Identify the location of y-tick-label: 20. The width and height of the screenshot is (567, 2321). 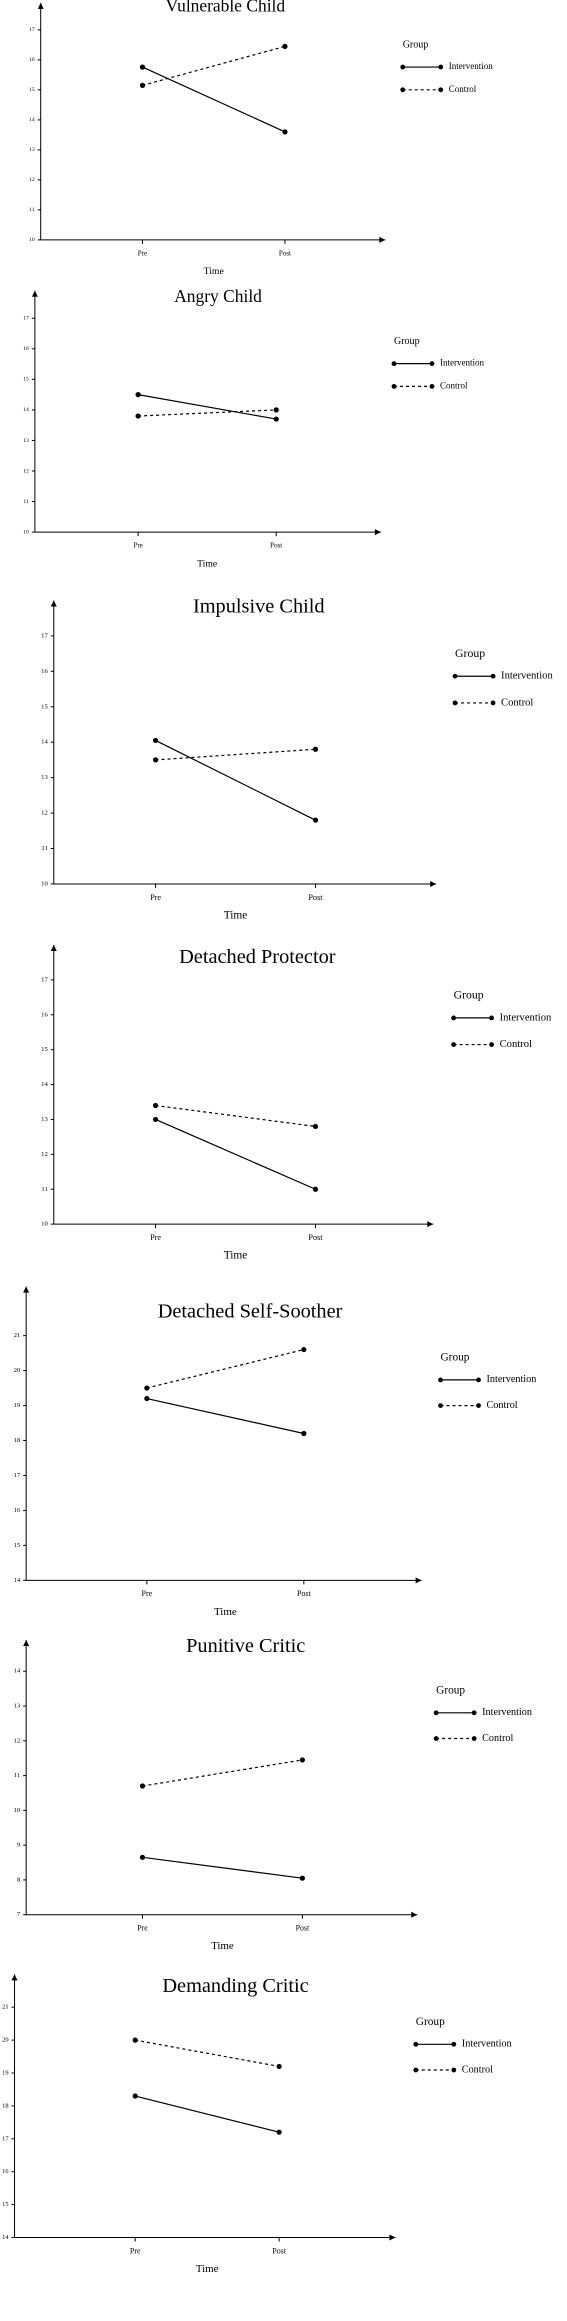
(5, 2040).